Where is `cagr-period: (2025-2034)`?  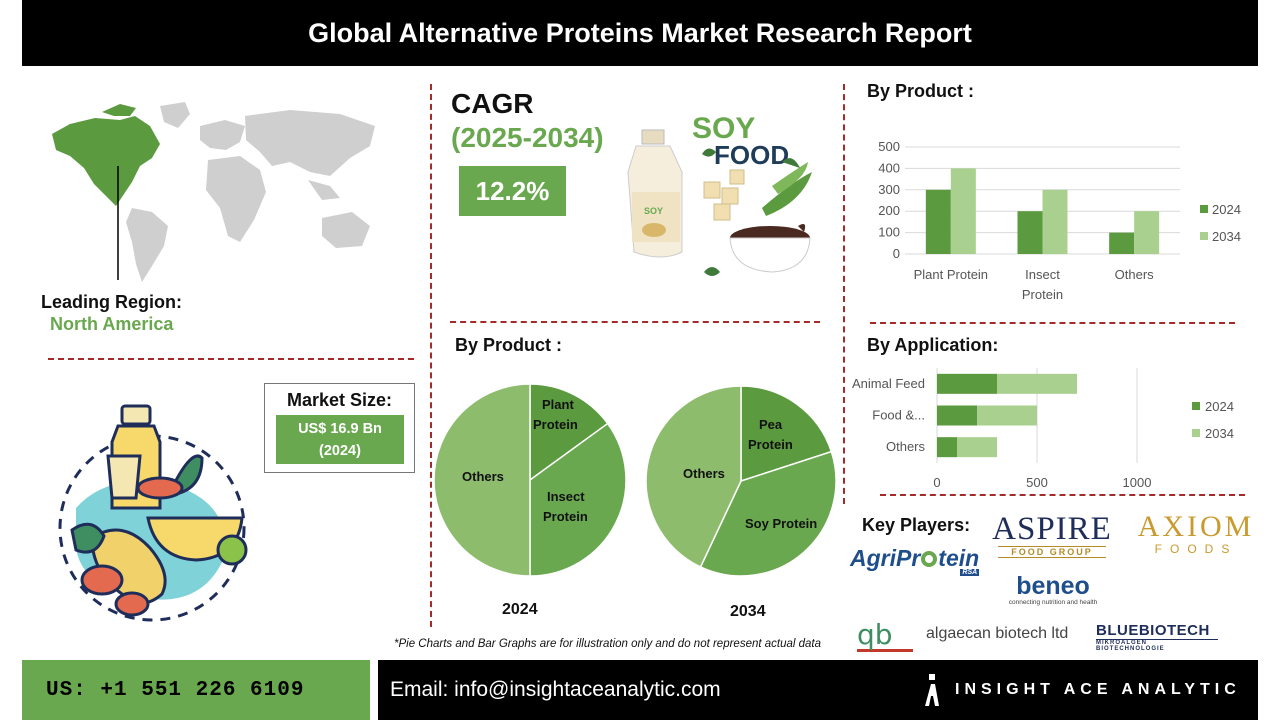 cagr-period: (2025-2034) is located at coordinates (527, 137).